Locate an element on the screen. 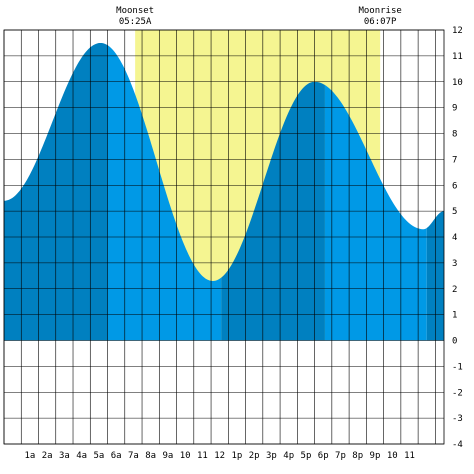 This screenshot has width=474, height=474. x-tick-label: 6p is located at coordinates (323, 456).